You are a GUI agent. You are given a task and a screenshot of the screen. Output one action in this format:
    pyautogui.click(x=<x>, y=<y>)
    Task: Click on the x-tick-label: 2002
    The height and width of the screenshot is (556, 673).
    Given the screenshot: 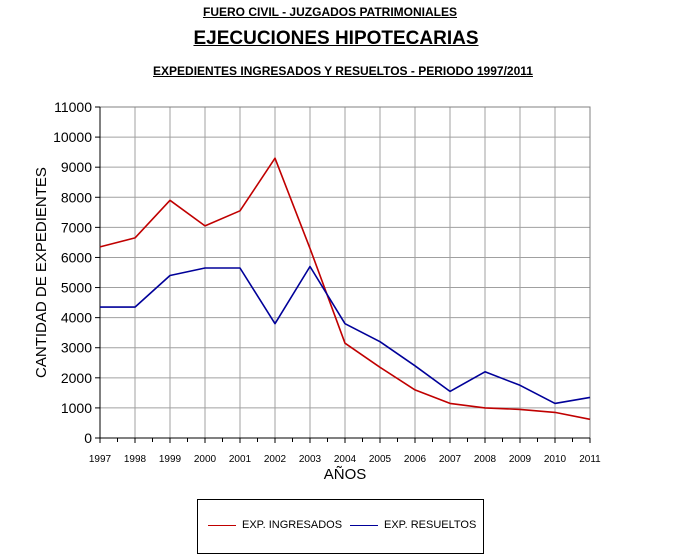 What is the action you would take?
    pyautogui.click(x=275, y=459)
    